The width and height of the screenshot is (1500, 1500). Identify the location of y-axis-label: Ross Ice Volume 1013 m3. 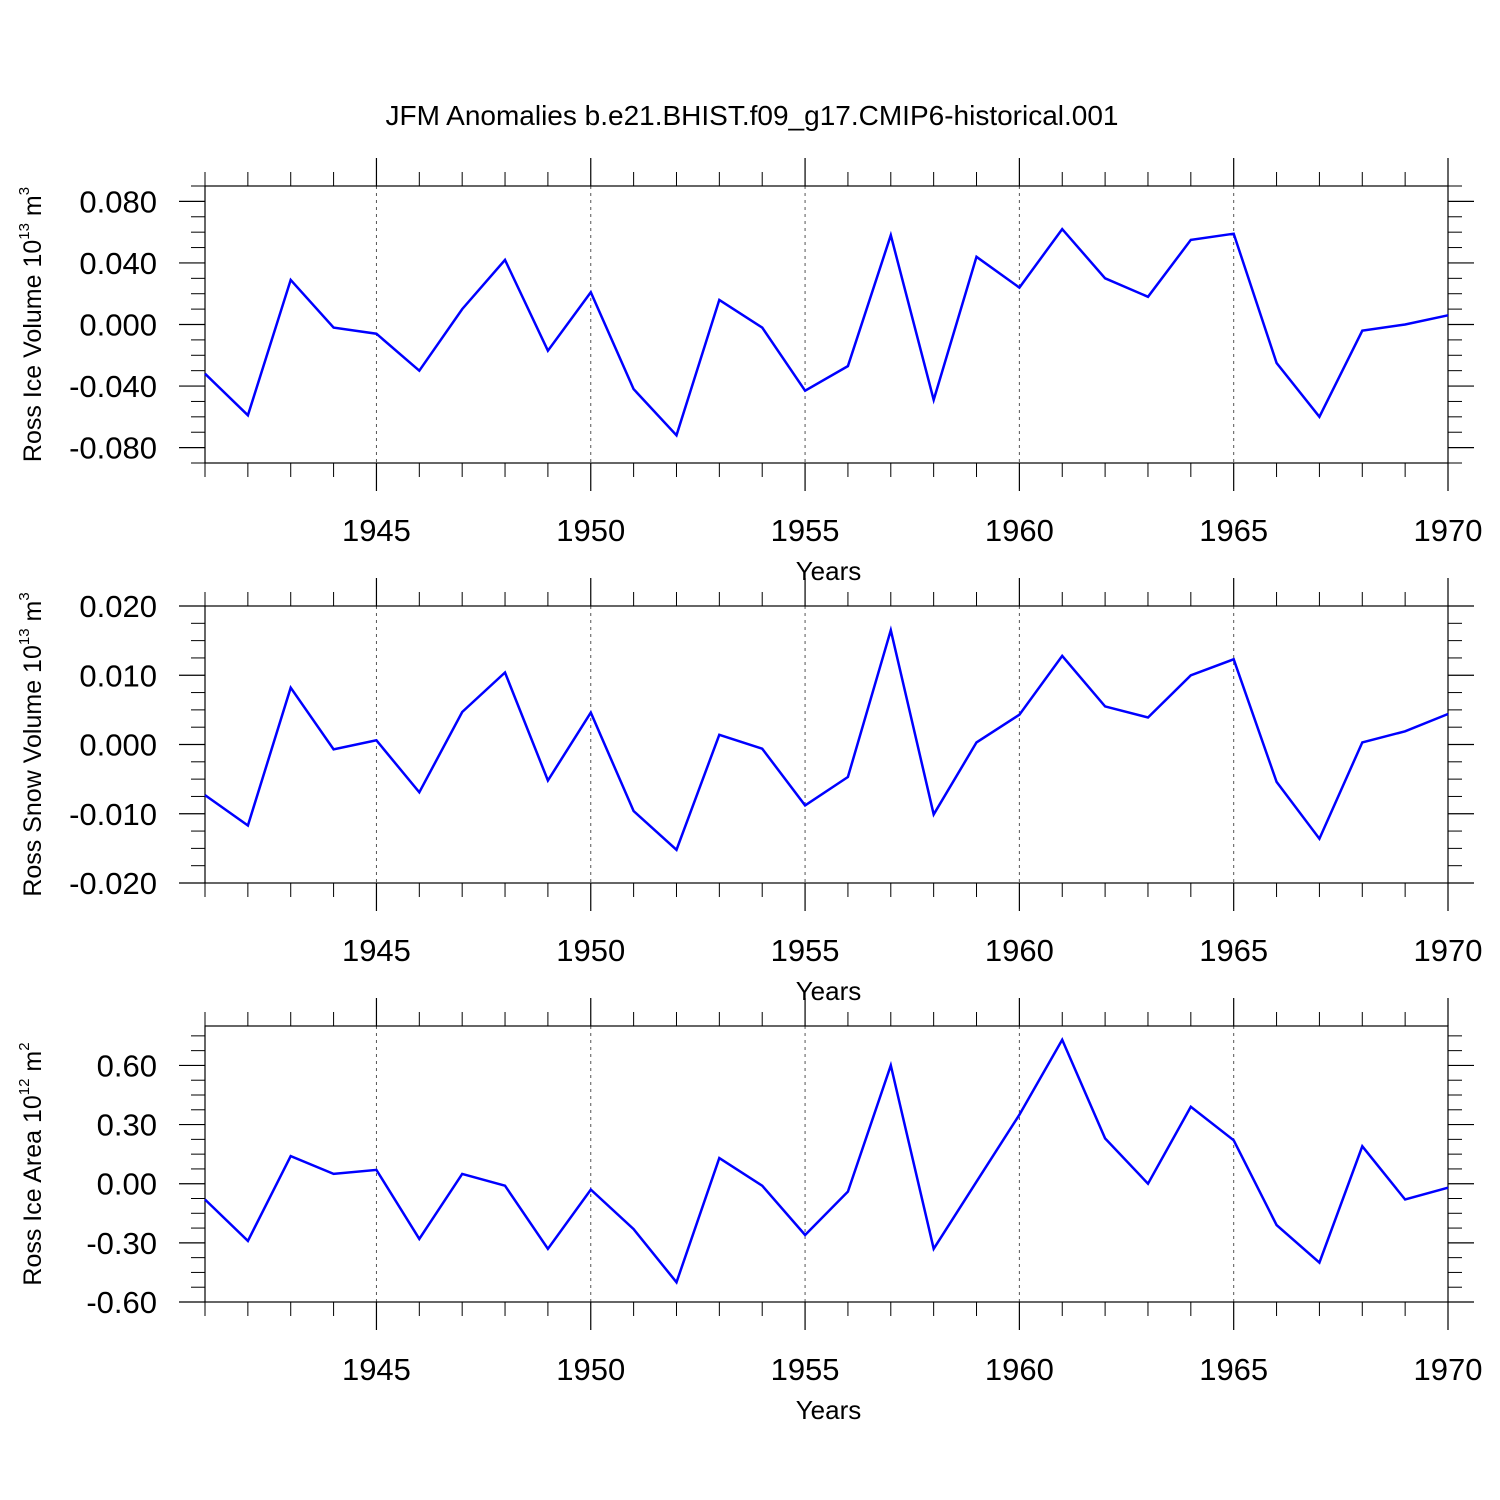
(31, 324).